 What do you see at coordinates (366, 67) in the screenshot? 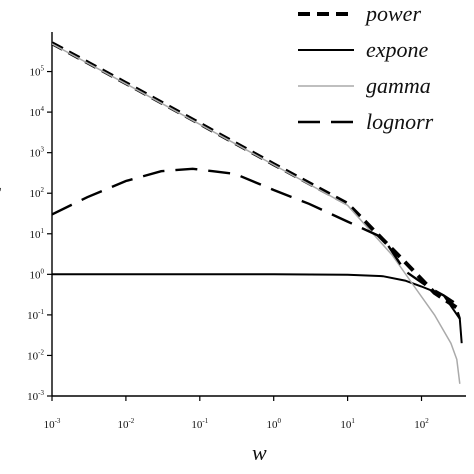
I see `legend: power expone gamma lognorr` at bounding box center [366, 67].